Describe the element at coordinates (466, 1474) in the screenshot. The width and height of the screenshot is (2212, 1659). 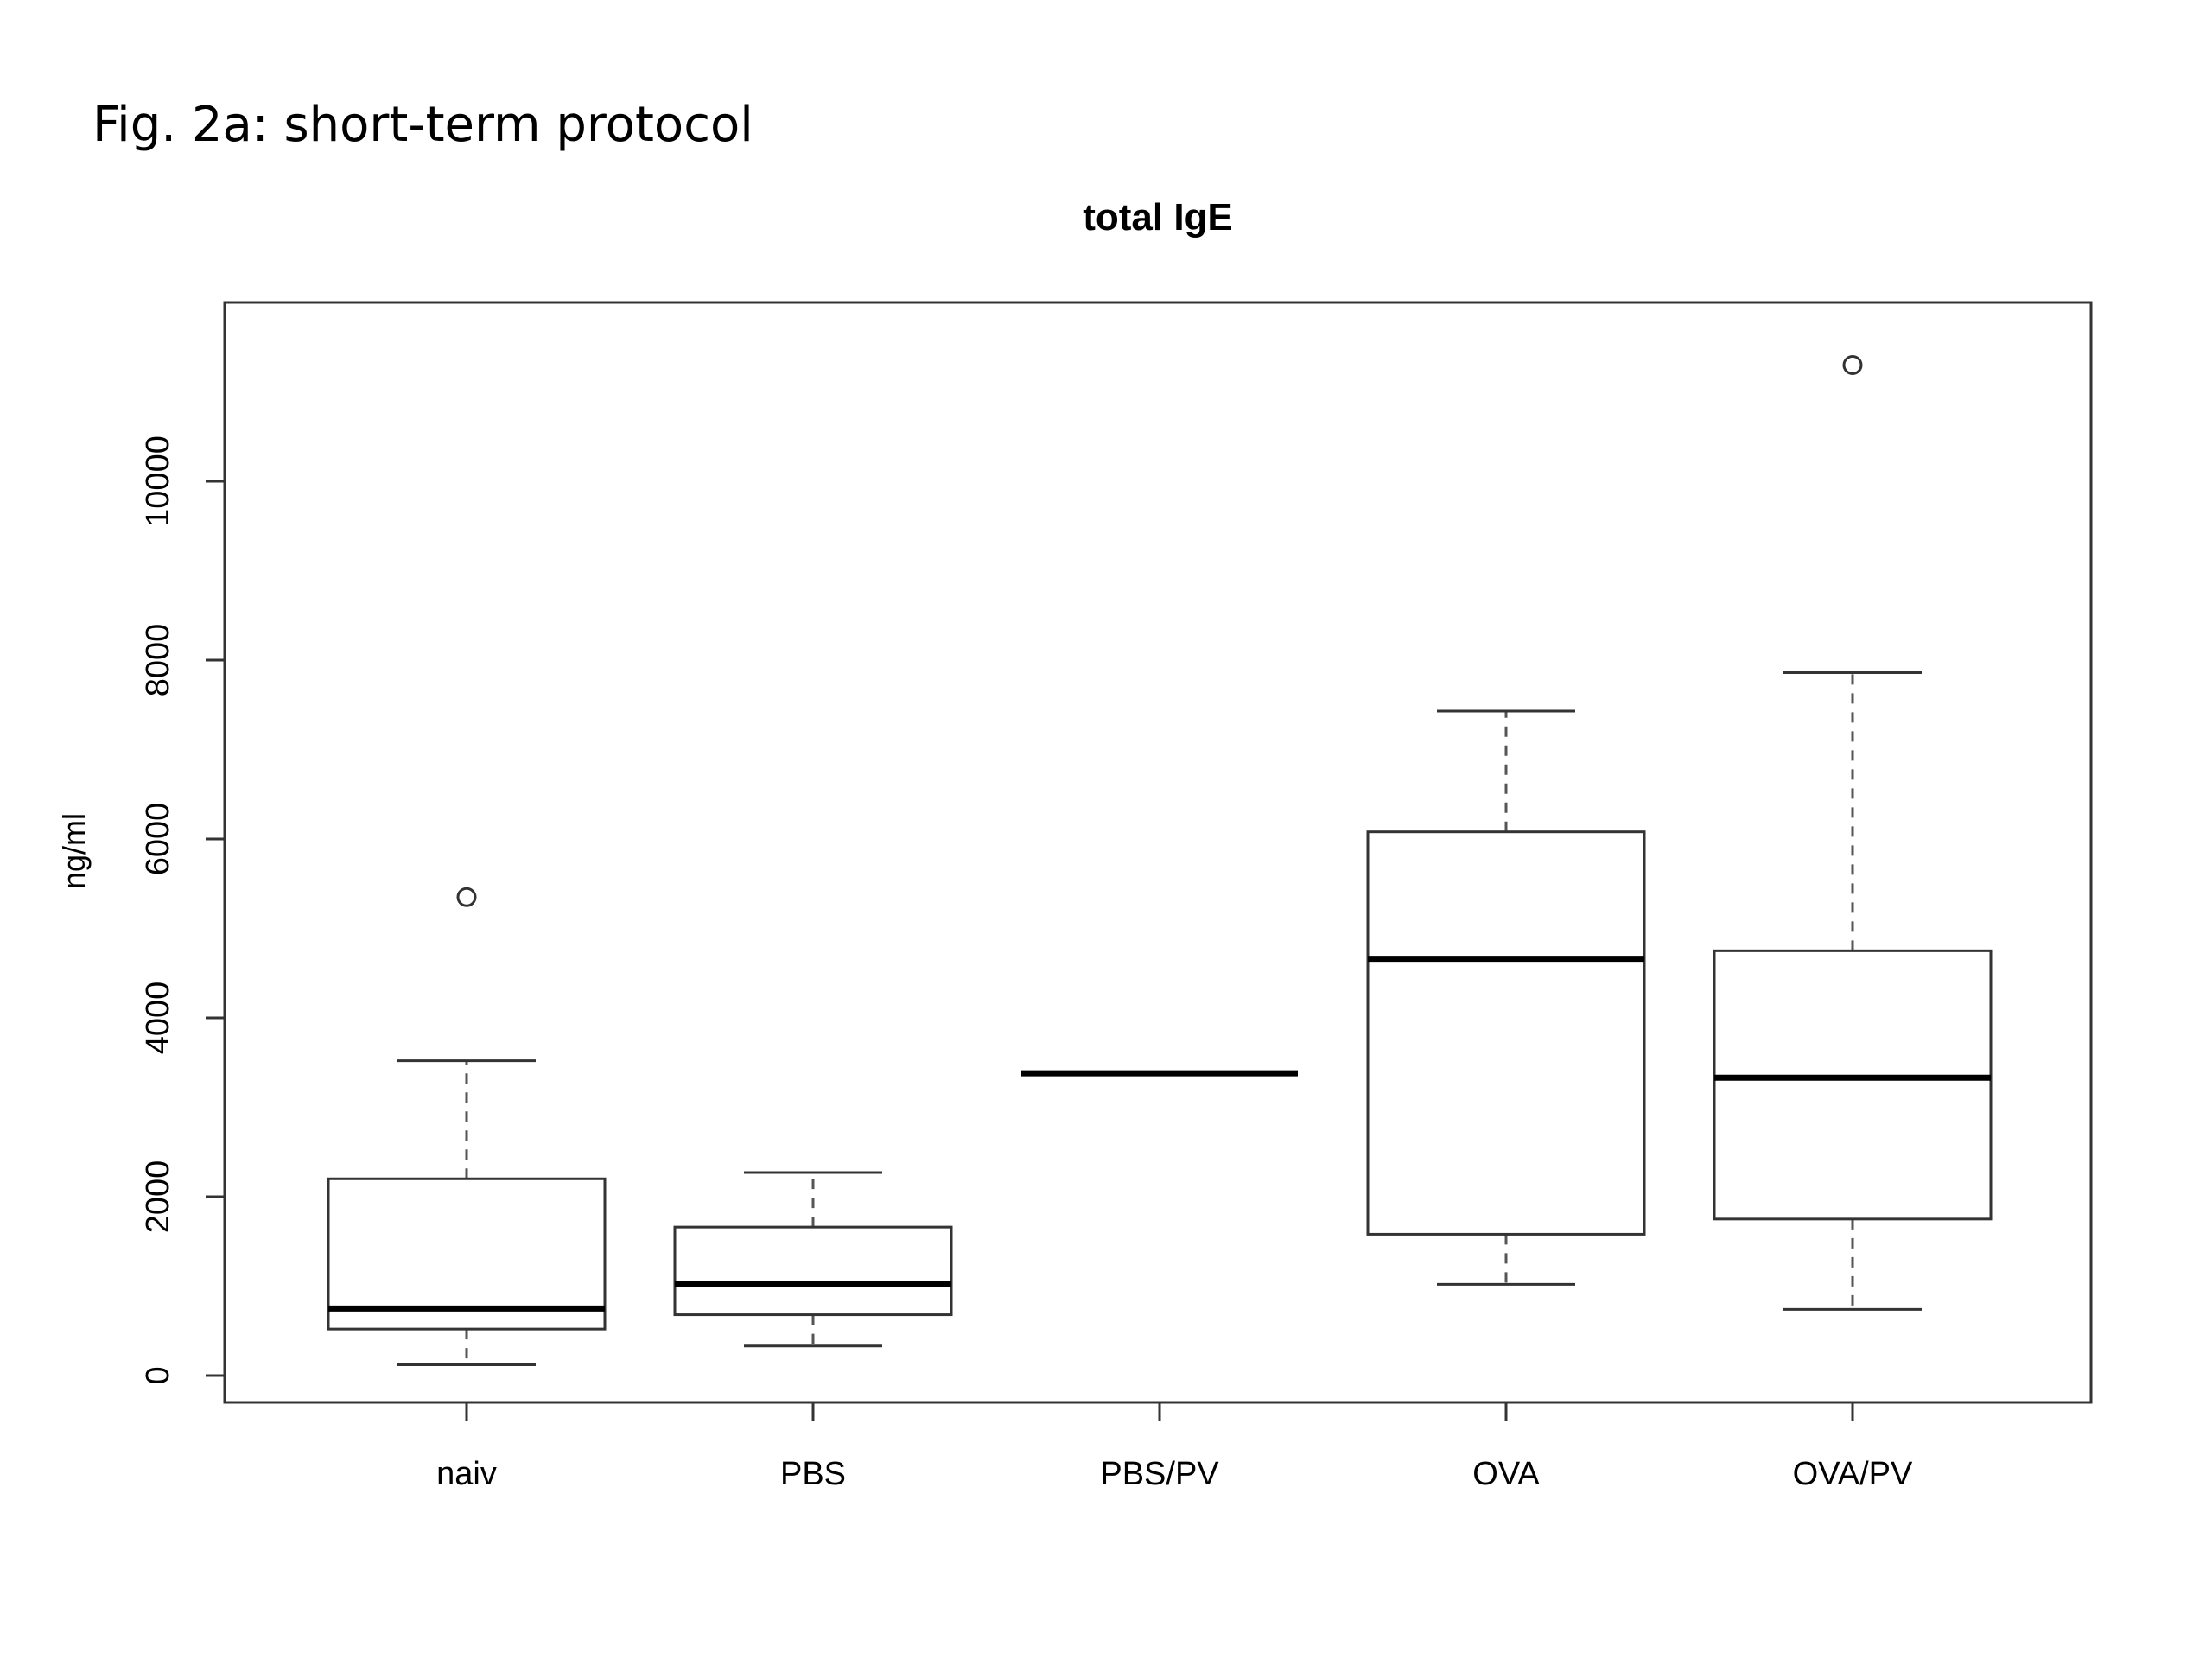
I see `x-tick-label: naiv` at that location.